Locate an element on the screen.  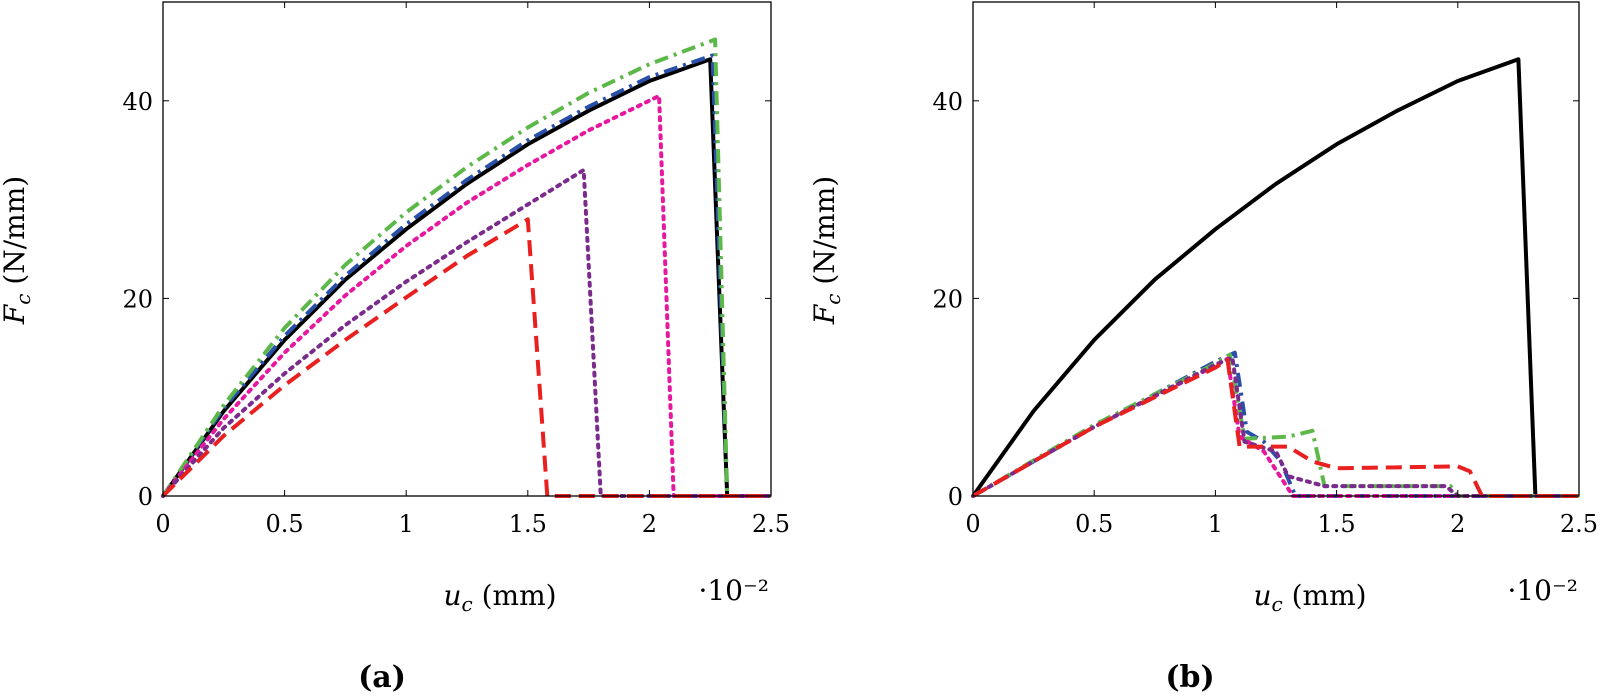
panel-b-series-red-line is located at coordinates (1275, 427).